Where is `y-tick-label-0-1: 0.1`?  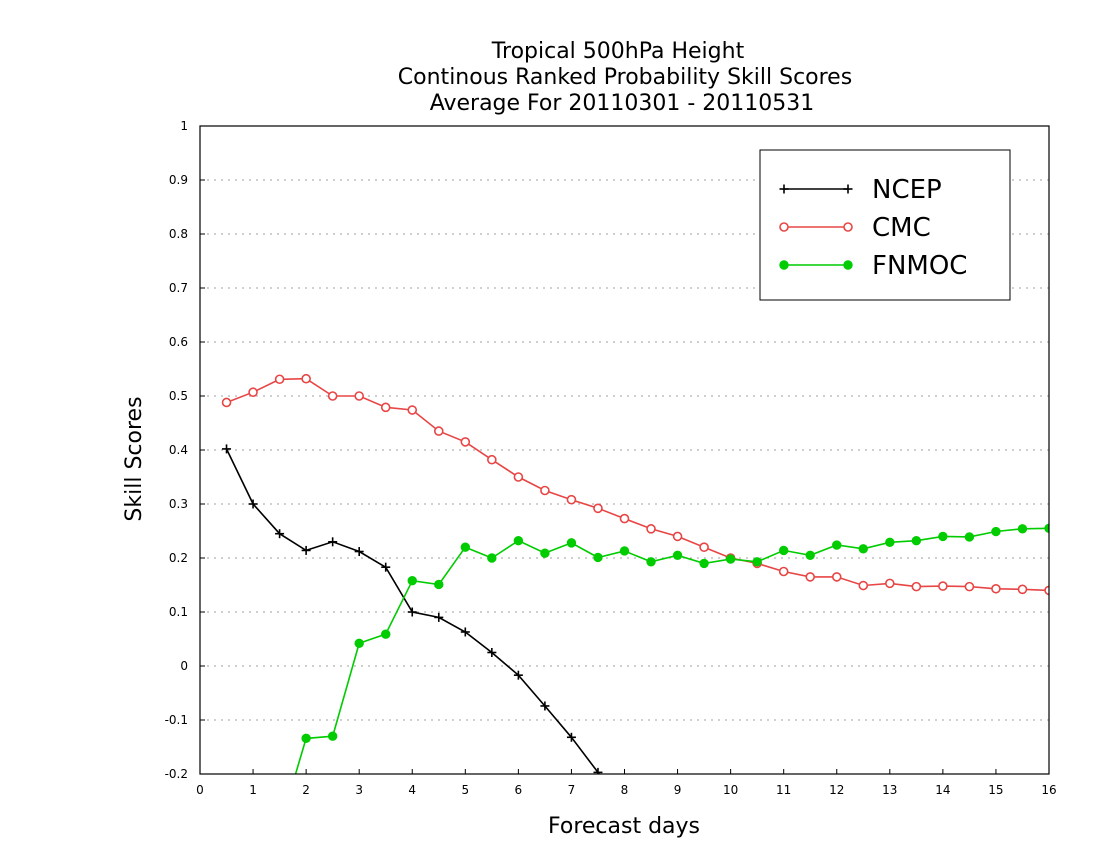 y-tick-label-0-1: 0.1 is located at coordinates (178, 612).